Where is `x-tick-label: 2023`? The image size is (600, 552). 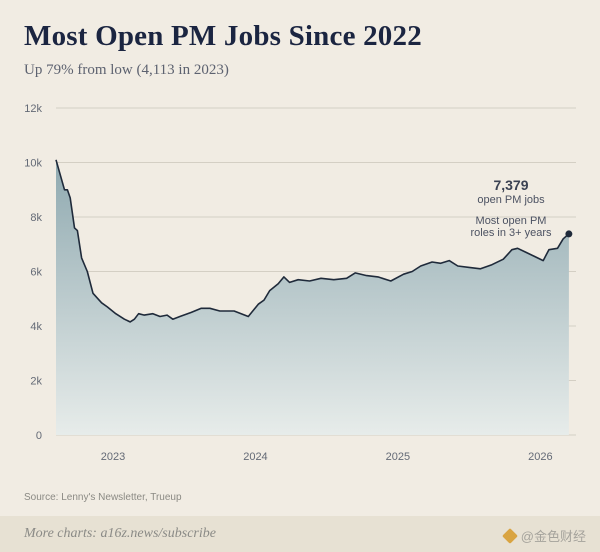
x-tick-label: 2023 is located at coordinates (113, 457).